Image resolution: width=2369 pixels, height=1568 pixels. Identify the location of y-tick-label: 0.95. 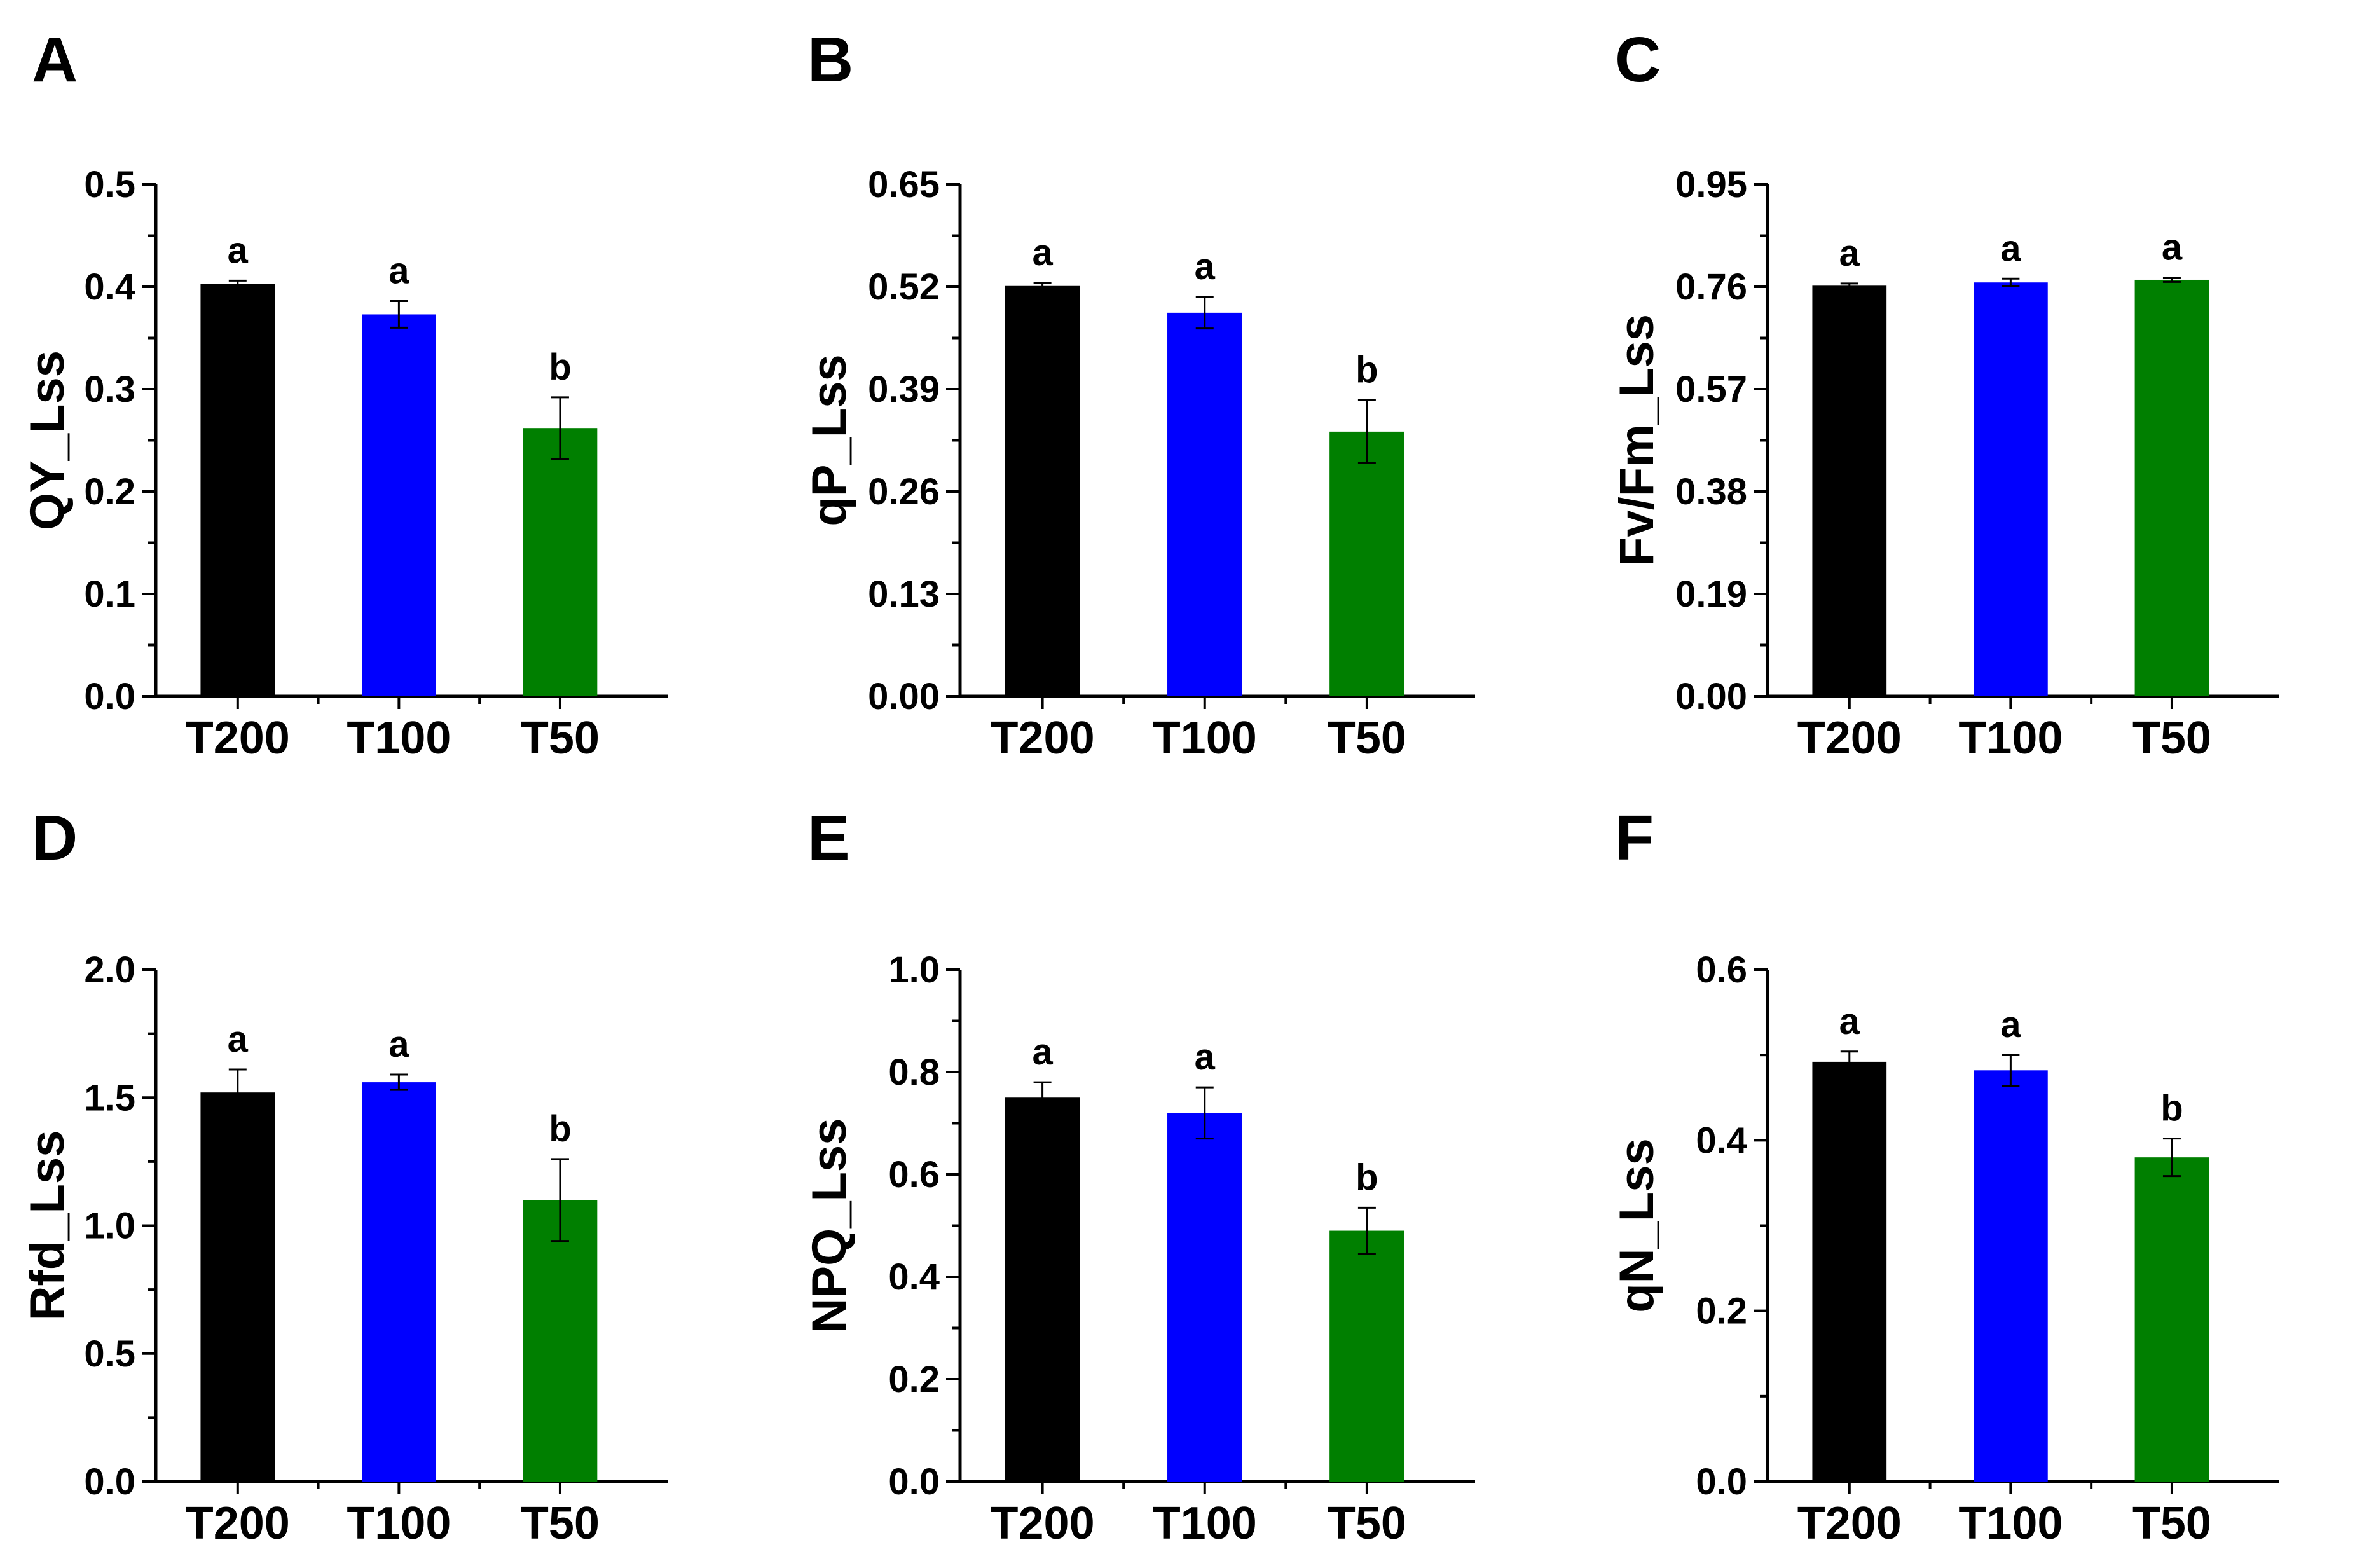
(1711, 184).